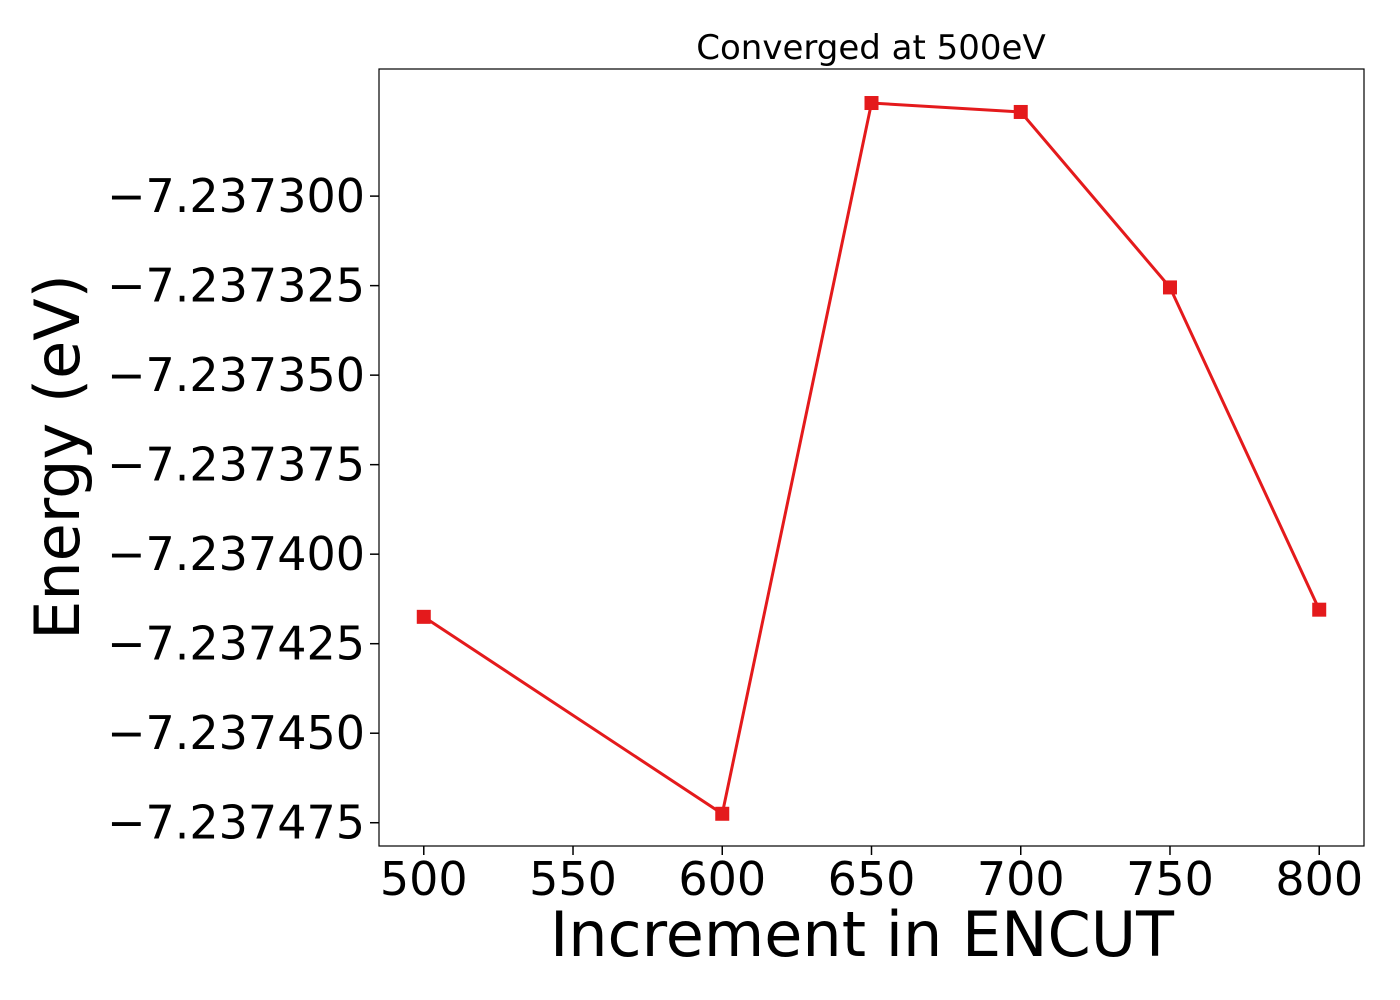  I want to click on x-tick-label: 650, so click(872, 879).